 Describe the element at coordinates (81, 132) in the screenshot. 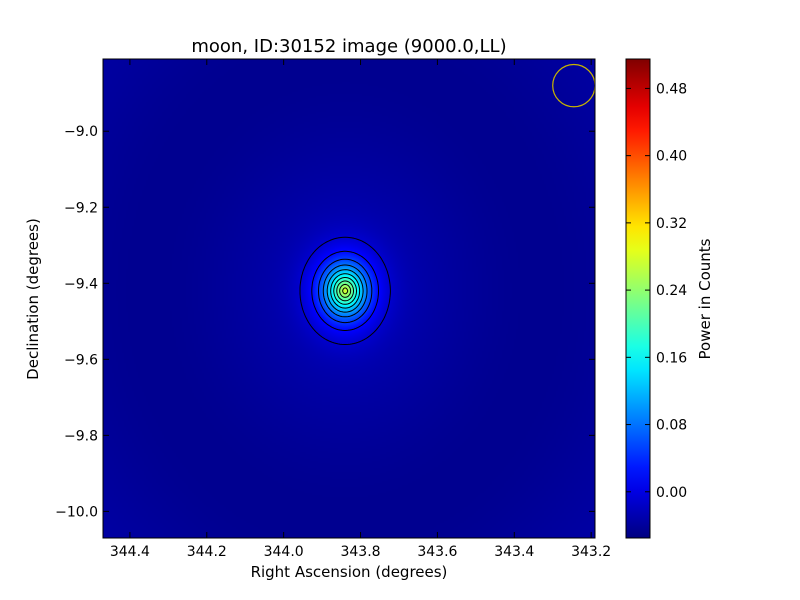

I see `y-tick-label-0: −9.0` at that location.